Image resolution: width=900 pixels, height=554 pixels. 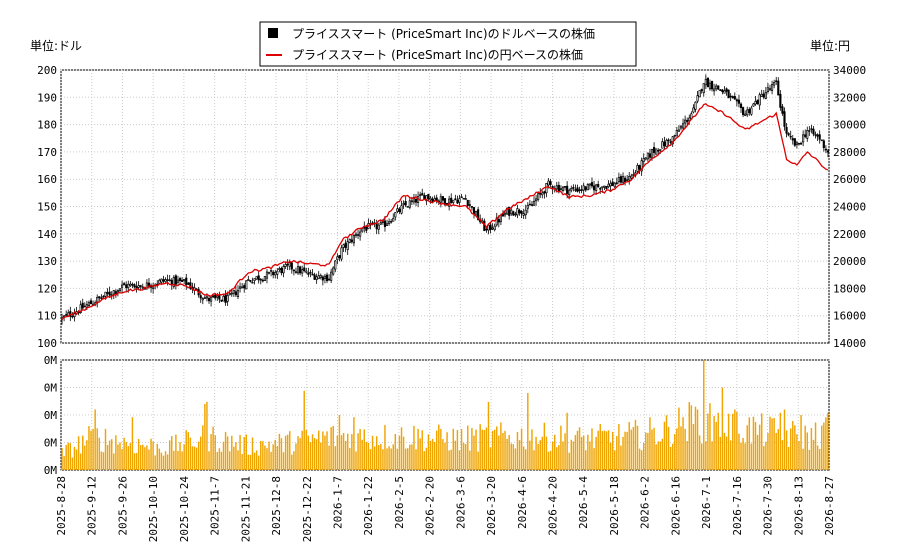 What do you see at coordinates (798, 506) in the screenshot?
I see `x-tick-label: 2026-8-13` at bounding box center [798, 506].